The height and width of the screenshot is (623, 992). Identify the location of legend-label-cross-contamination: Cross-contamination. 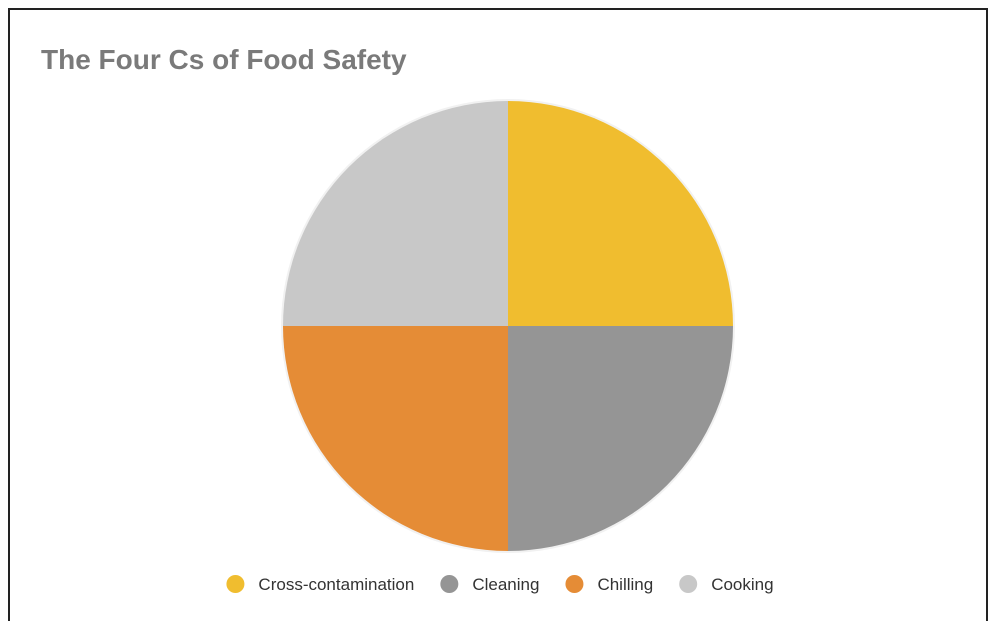
(336, 584).